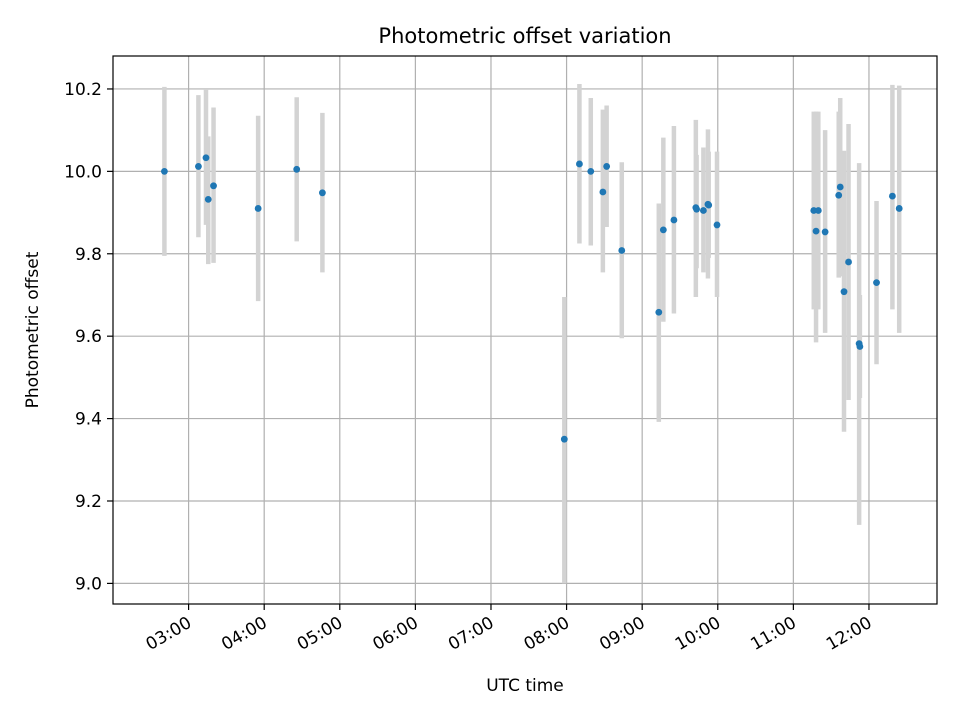 This screenshot has height=720, width=960. Describe the element at coordinates (524, 36) in the screenshot. I see `chart-title: Photometric offset variation` at that location.